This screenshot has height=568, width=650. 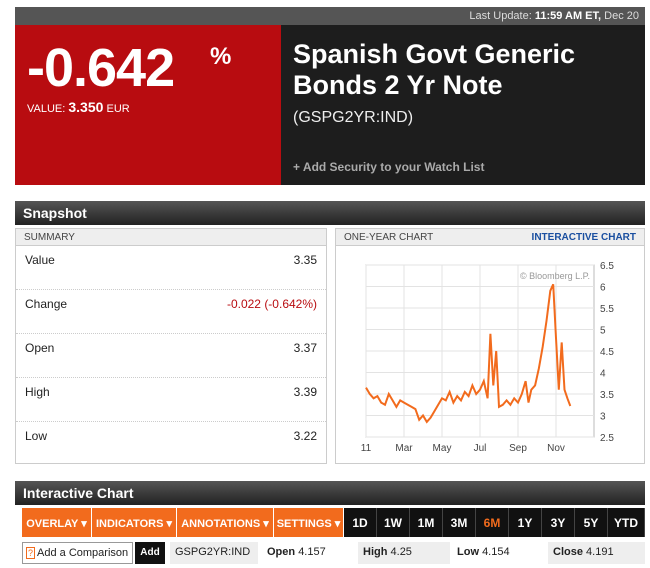 What do you see at coordinates (603, 417) in the screenshot?
I see `y-tick-label: 3` at bounding box center [603, 417].